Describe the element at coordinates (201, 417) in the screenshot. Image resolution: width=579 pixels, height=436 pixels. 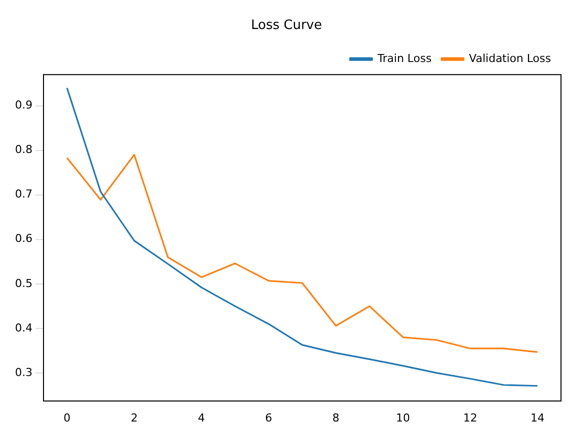
I see `x-tick-label: 4` at that location.